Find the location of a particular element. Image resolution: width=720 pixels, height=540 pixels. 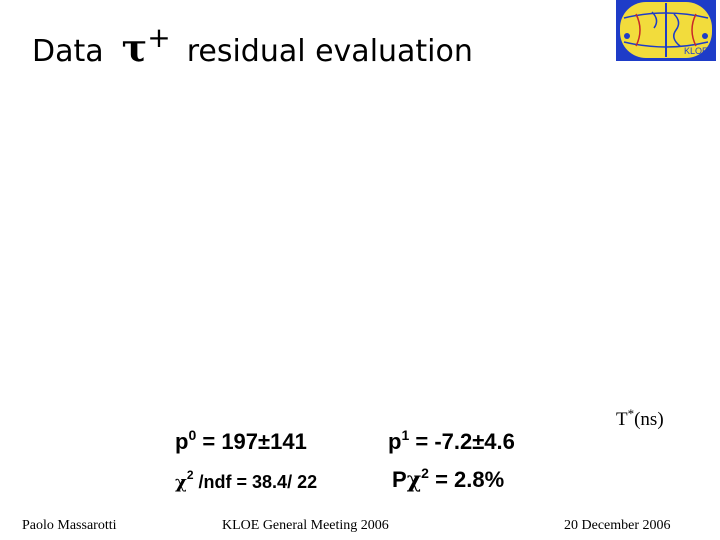

kloe-logo: KLOE is located at coordinates (666, 31).